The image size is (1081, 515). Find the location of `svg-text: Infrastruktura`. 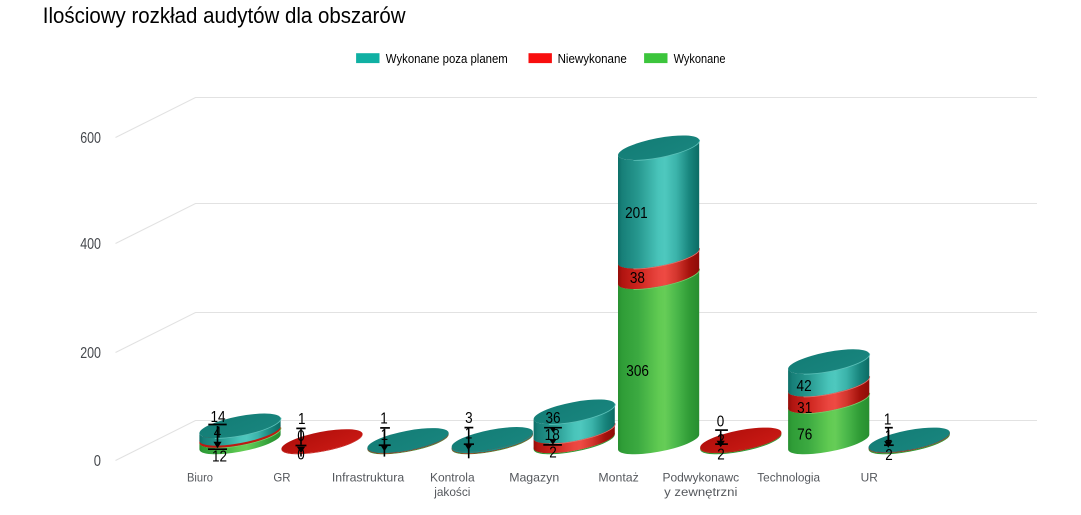

svg-text: Infrastruktura is located at coordinates (368, 478).